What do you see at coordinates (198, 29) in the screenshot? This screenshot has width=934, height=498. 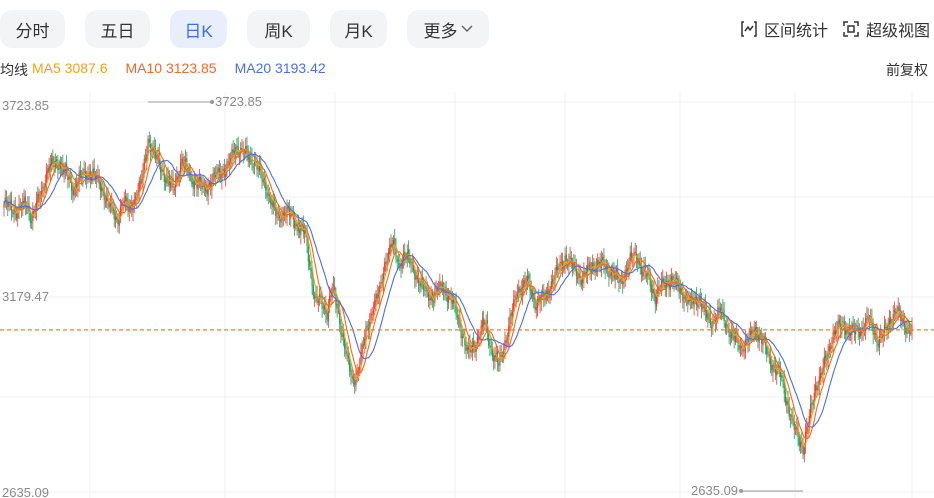 I see `tab-daily-k: 日K` at bounding box center [198, 29].